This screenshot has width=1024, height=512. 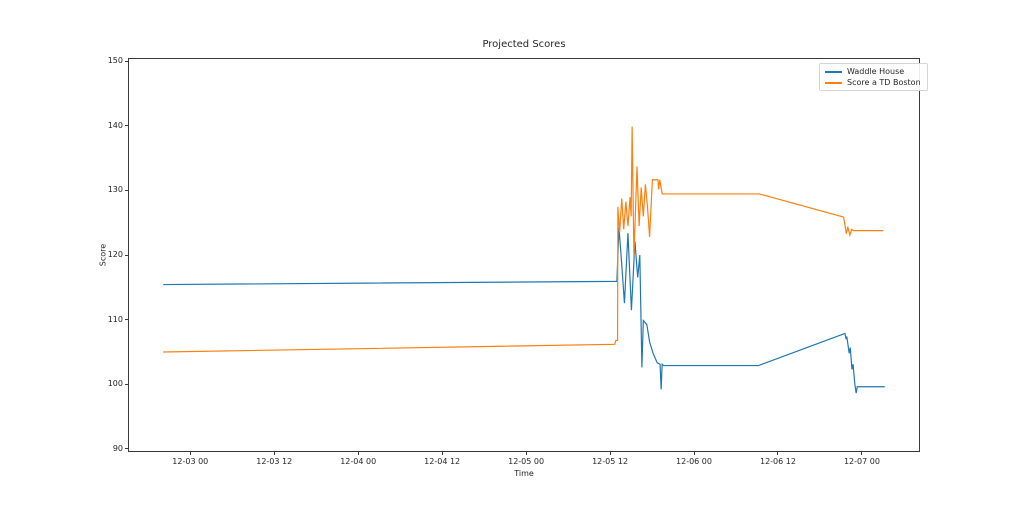 What do you see at coordinates (115, 319) in the screenshot?
I see `y-tick-label: 110` at bounding box center [115, 319].